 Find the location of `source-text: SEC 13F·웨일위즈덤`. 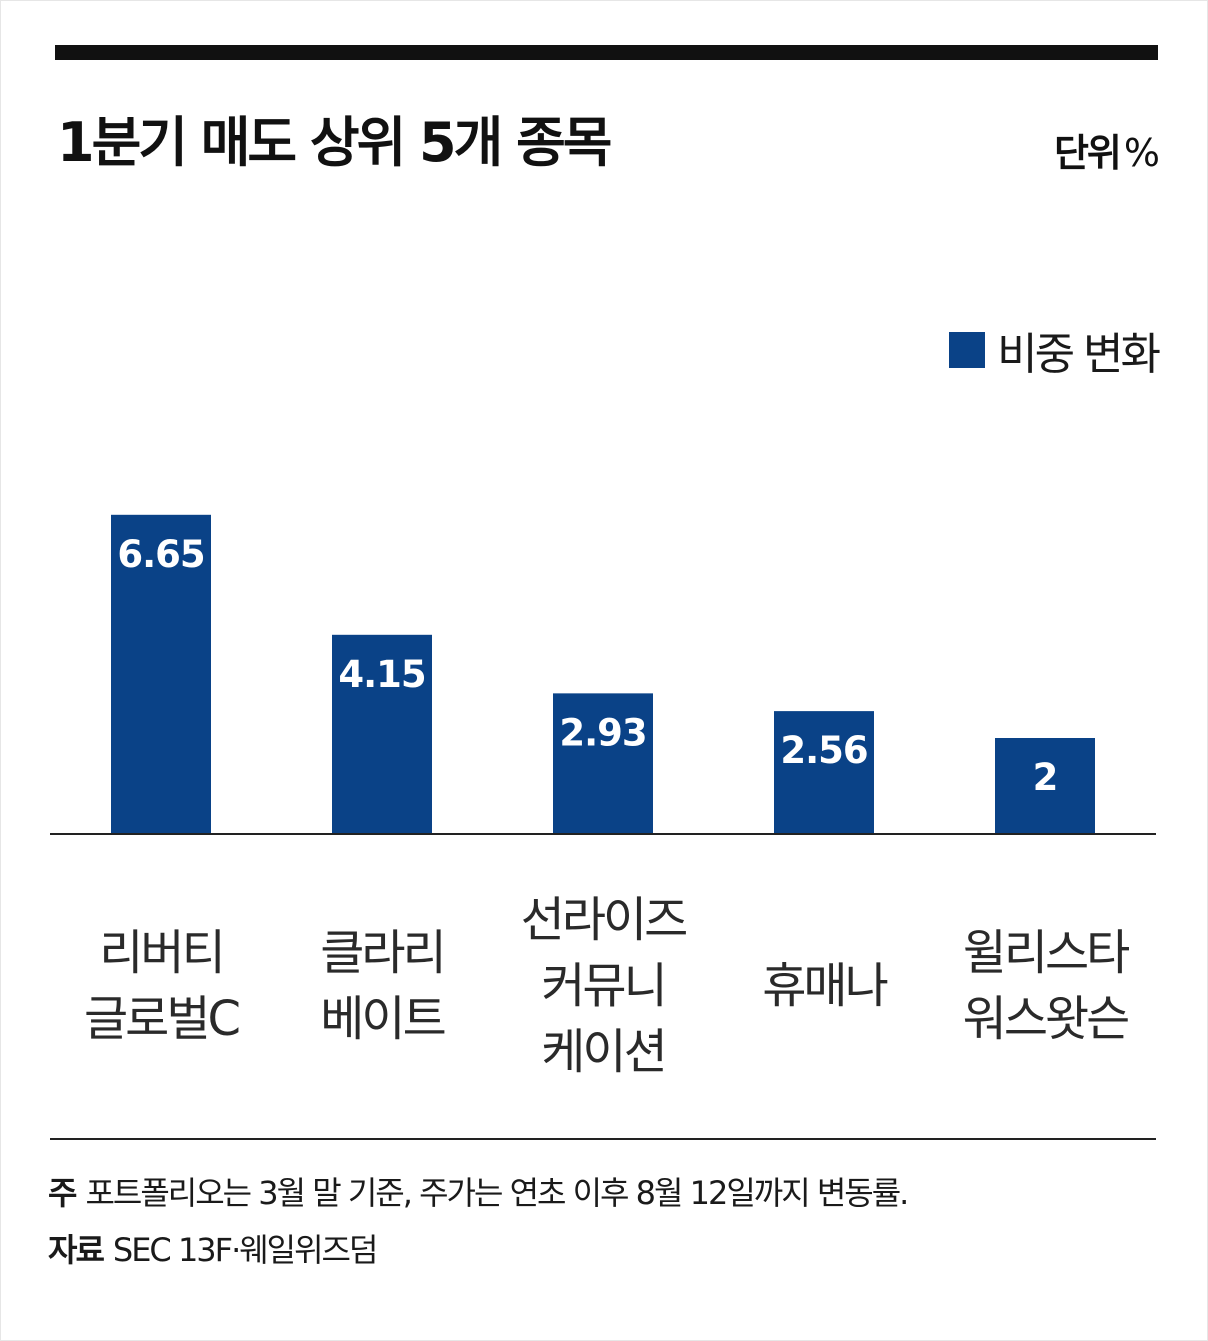

source-text: SEC 13F·웨일위즈덤 is located at coordinates (245, 1250).